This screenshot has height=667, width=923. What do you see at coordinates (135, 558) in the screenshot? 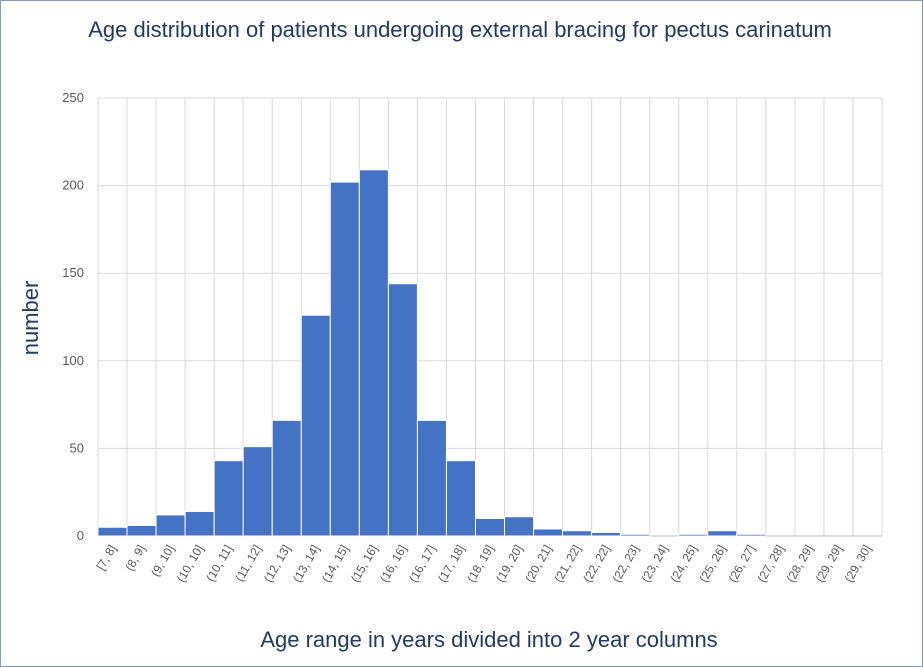
I see `x-tick-label: (8, 9]` at bounding box center [135, 558].